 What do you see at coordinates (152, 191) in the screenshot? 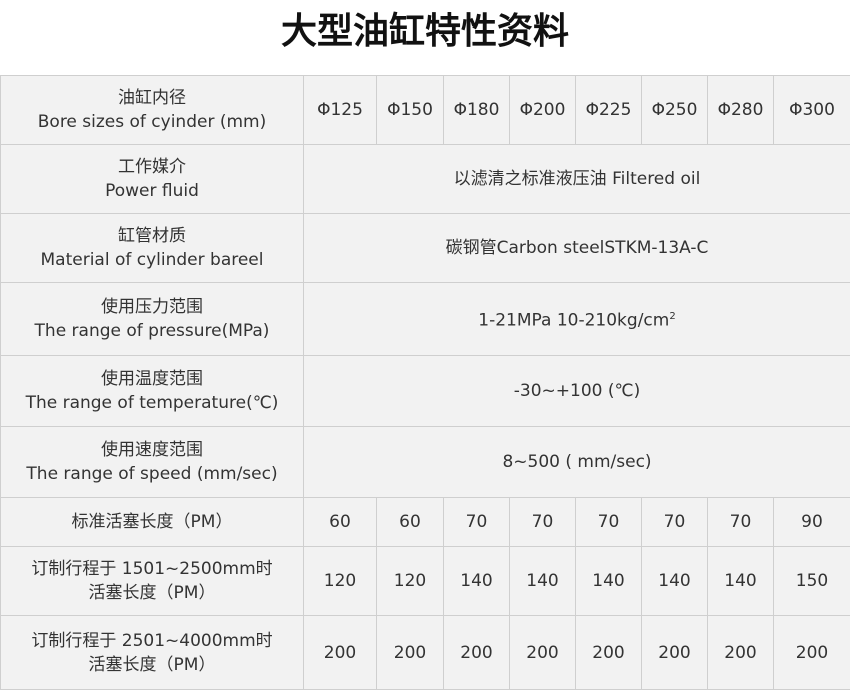
I see `label-en: Power fluid` at bounding box center [152, 191].